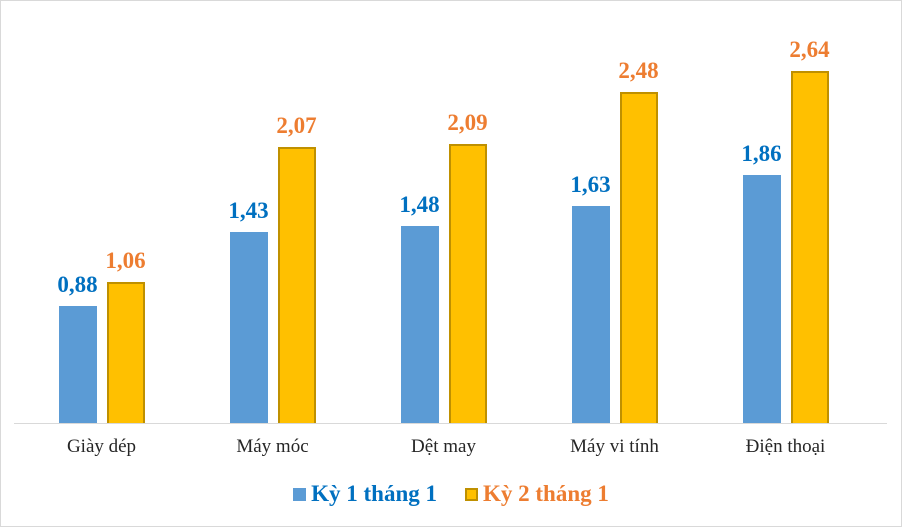  Describe the element at coordinates (467, 122) in the screenshot. I see `data-label: 2,09` at that location.